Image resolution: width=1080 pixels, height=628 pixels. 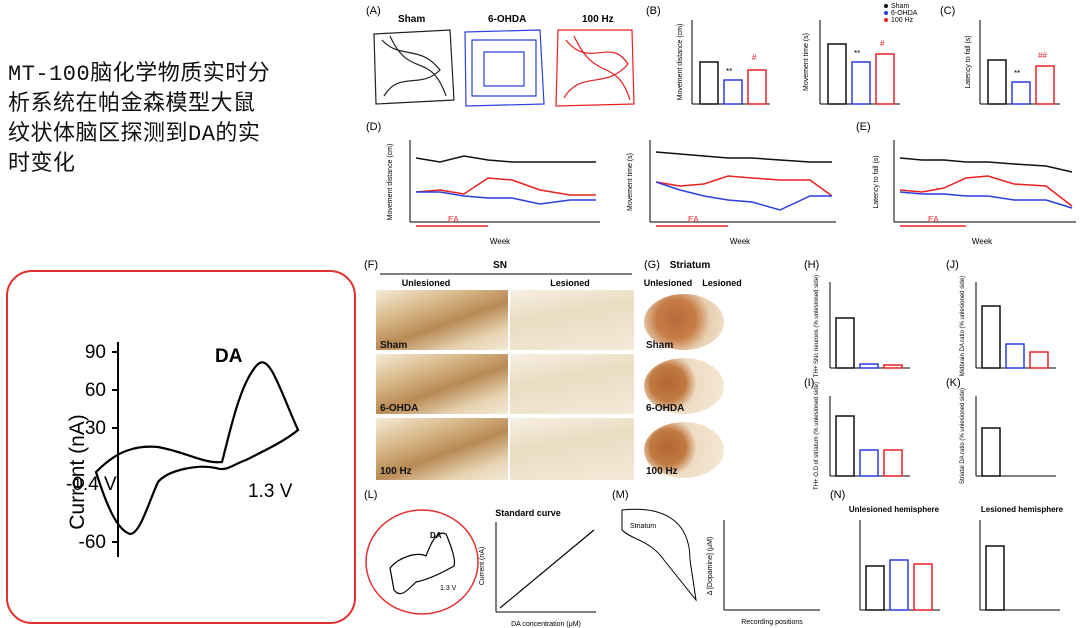 I want to click on caption-line: 析系统在帕金森模型大鼠, so click(x=132, y=104).